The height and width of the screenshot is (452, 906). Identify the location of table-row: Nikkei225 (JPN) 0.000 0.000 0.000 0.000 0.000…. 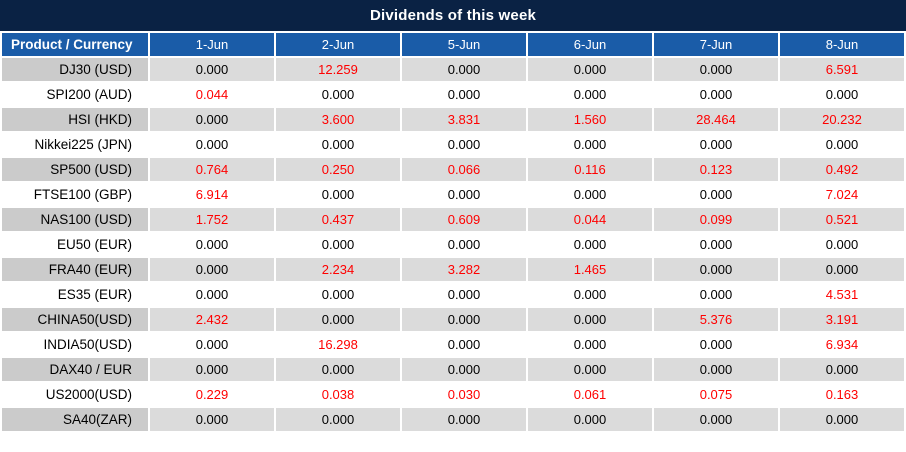
(453, 144).